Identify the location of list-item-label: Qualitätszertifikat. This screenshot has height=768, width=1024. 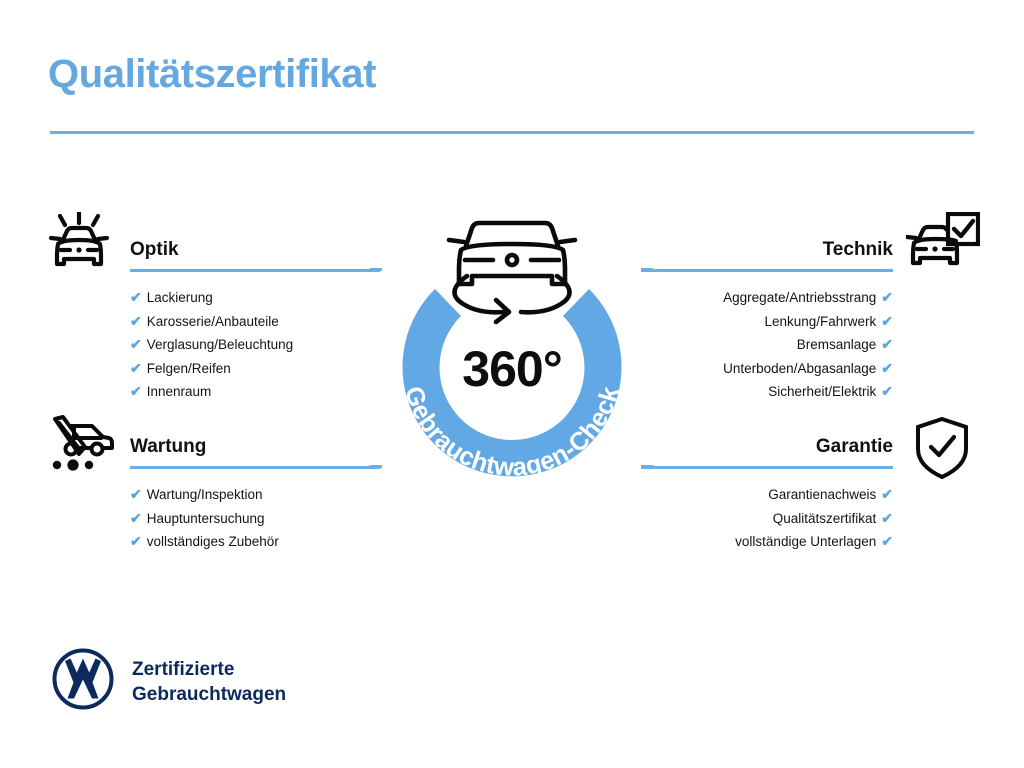
(824, 518).